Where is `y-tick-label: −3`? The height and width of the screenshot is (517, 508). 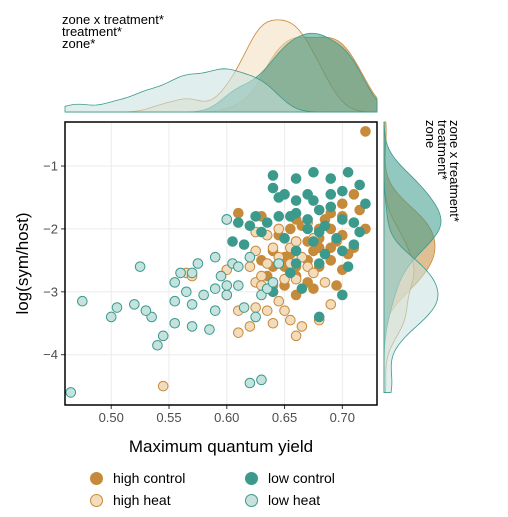
y-tick-label: −3 is located at coordinates (50, 291).